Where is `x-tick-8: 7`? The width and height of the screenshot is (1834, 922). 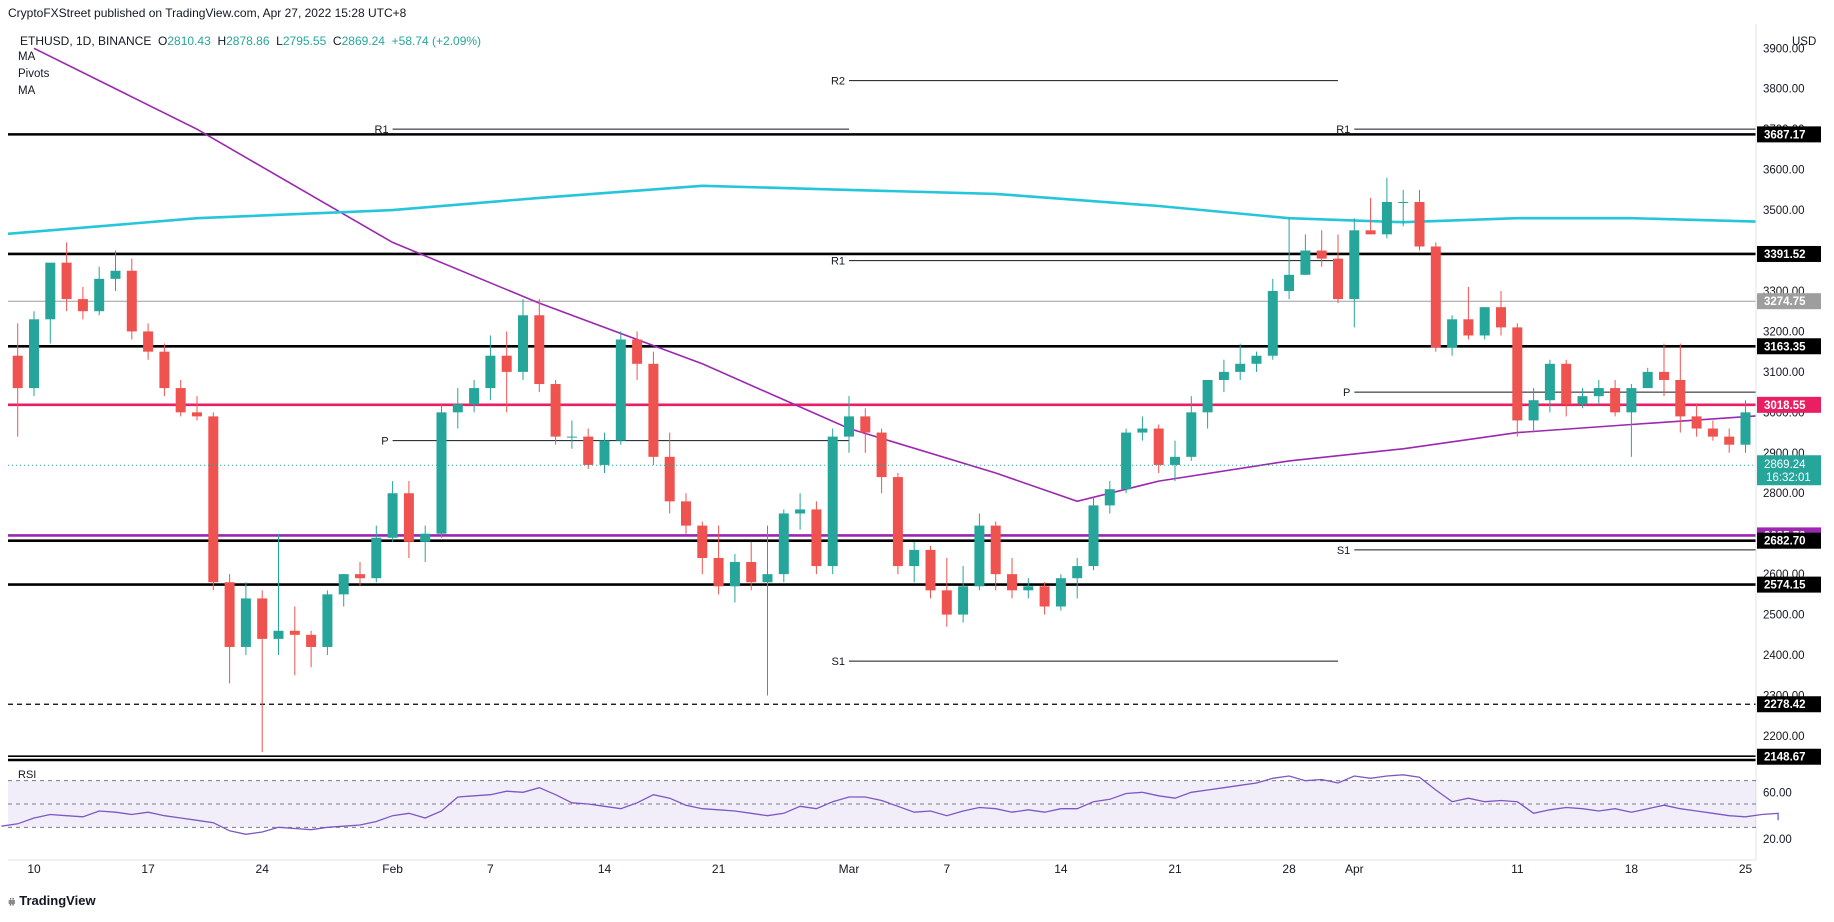 x-tick-8: 7 is located at coordinates (946, 869).